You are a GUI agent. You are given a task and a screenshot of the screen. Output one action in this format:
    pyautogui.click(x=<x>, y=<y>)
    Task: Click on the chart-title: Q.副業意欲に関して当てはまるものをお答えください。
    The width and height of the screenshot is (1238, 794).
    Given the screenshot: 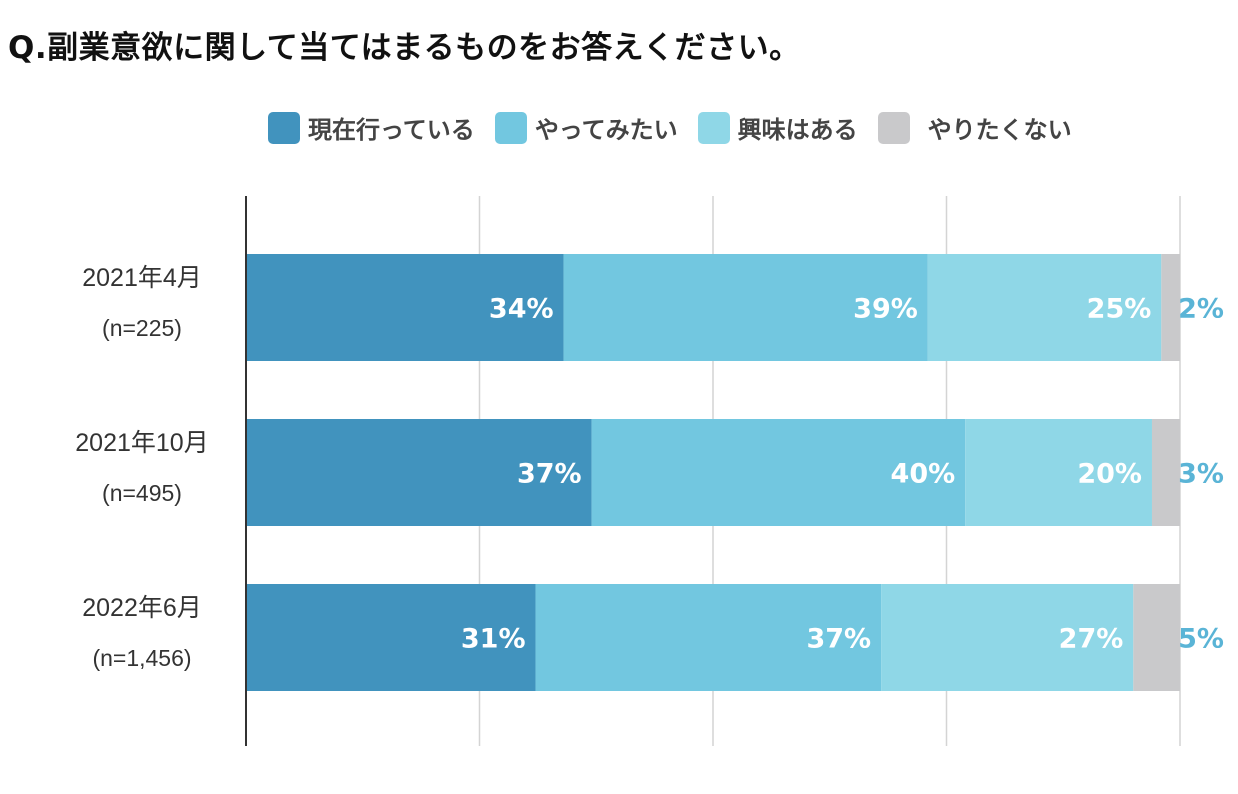 What is the action you would take?
    pyautogui.click(x=404, y=48)
    